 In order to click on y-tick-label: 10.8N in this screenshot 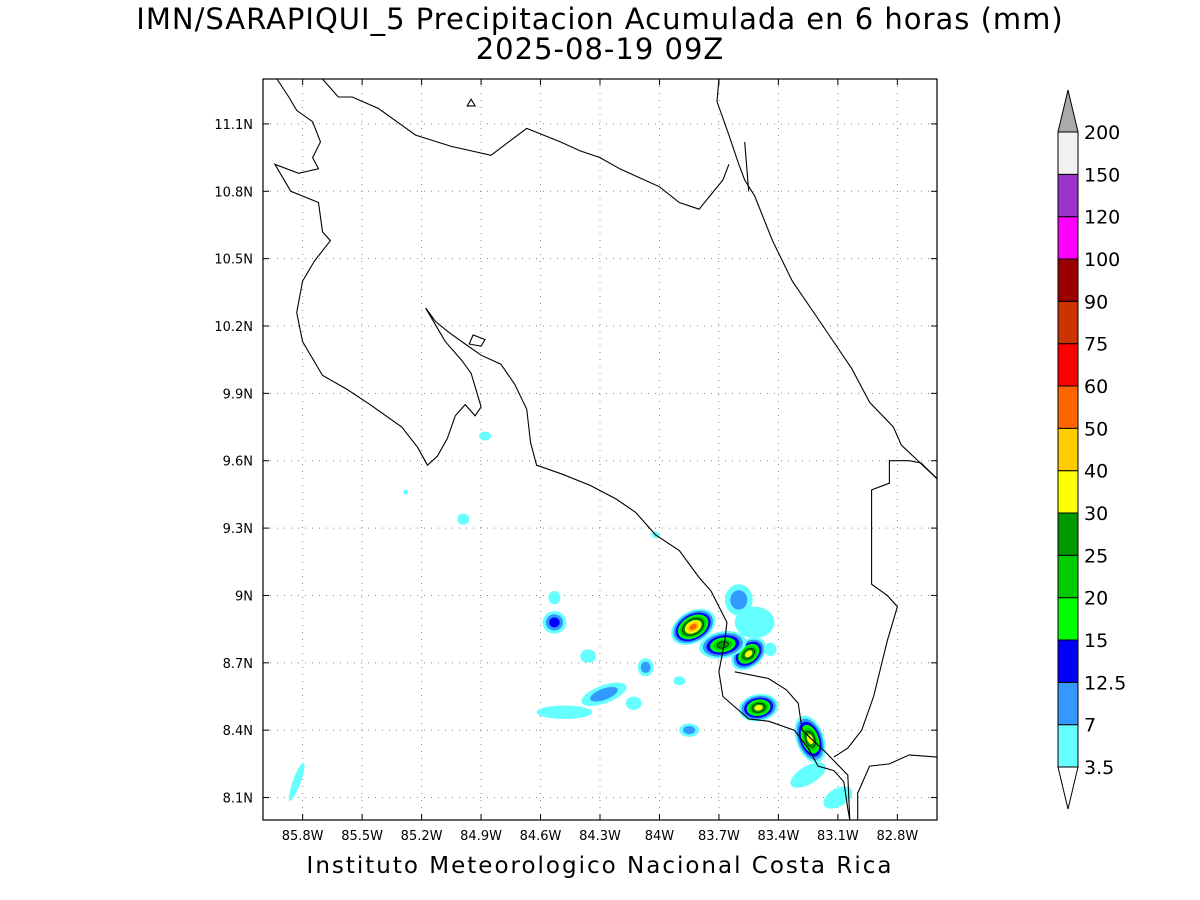, I will do `click(233, 192)`.